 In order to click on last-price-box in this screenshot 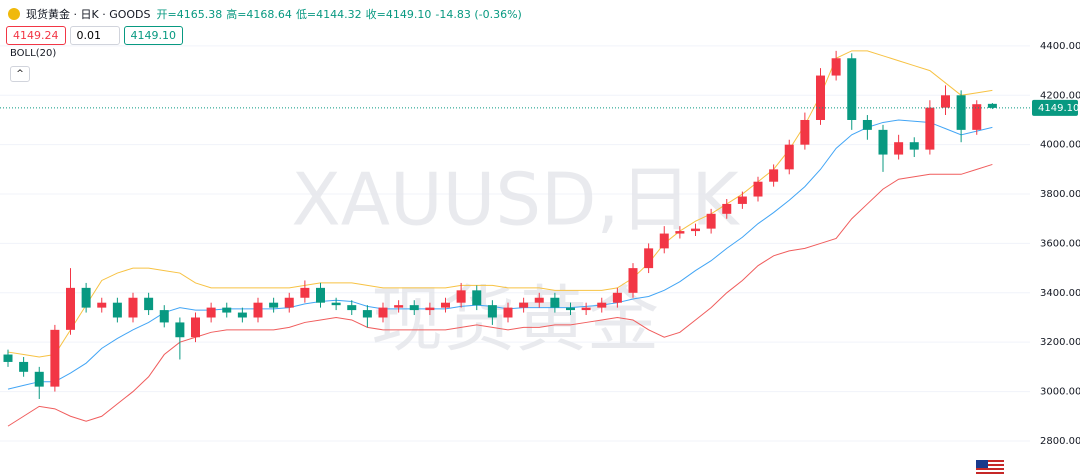, I will do `click(1055, 107)`.